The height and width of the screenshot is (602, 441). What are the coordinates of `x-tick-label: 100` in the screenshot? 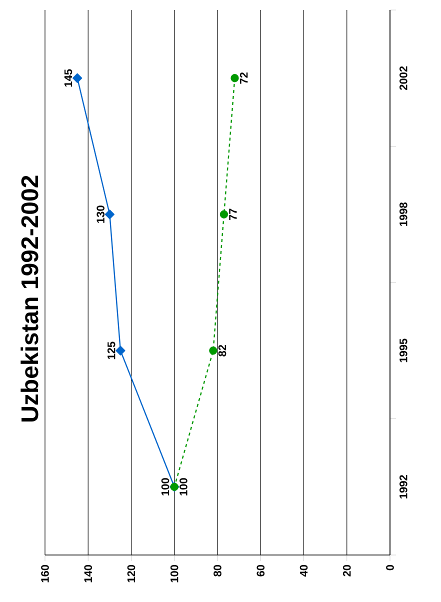 It's located at (174, 573).